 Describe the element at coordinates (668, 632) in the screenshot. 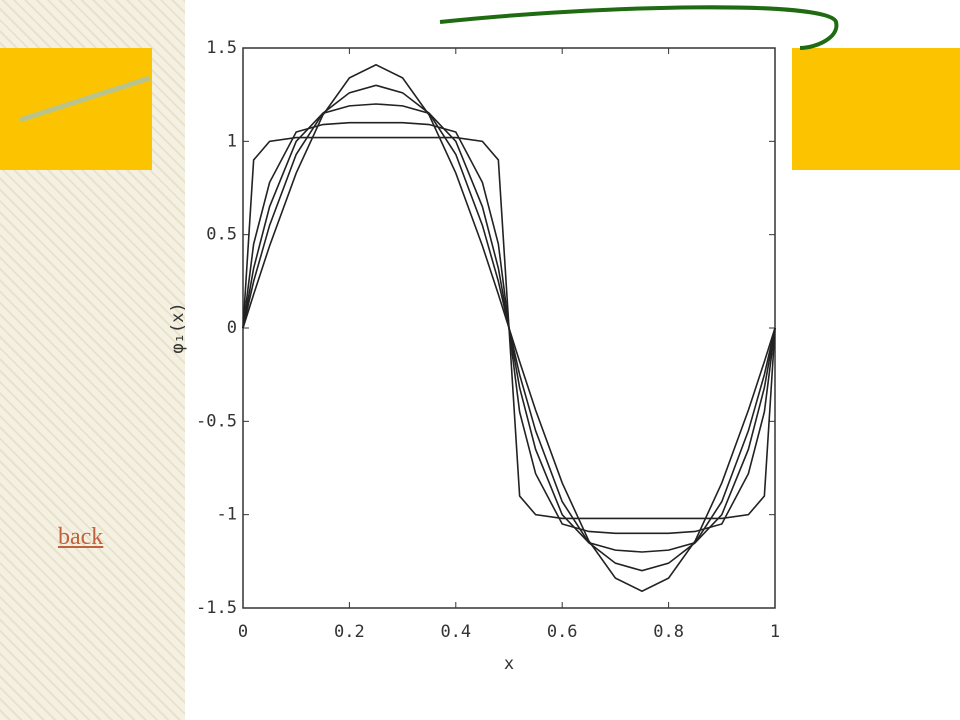

I see `x-tick-label: 0.8` at that location.